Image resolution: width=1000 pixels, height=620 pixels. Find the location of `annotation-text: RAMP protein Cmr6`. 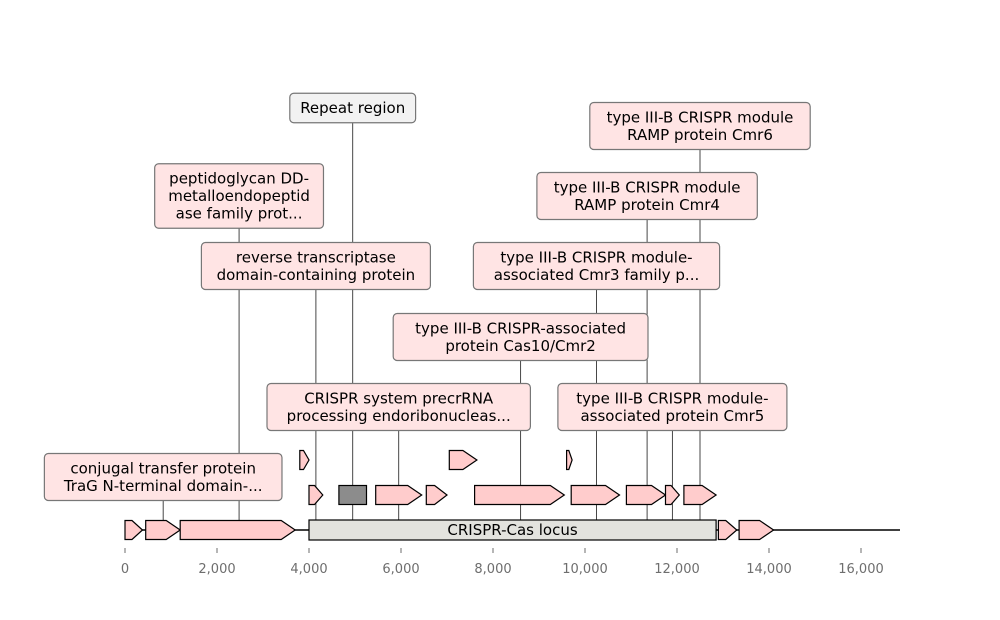

annotation-text: RAMP protein Cmr6 is located at coordinates (700, 135).